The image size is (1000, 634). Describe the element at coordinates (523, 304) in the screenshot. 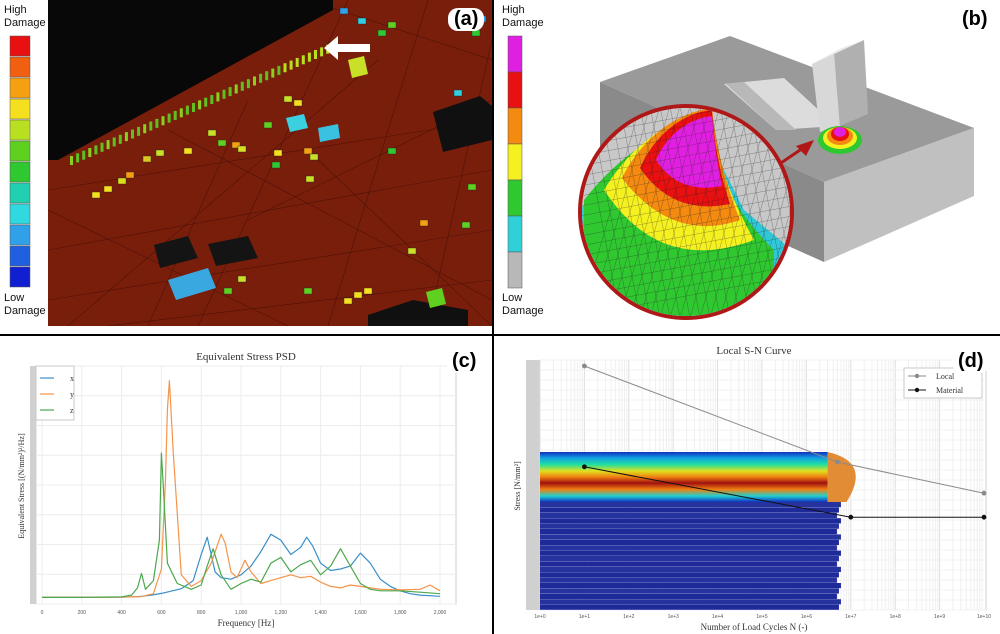

I see `panel-b-legend-low: Low Damage` at that location.